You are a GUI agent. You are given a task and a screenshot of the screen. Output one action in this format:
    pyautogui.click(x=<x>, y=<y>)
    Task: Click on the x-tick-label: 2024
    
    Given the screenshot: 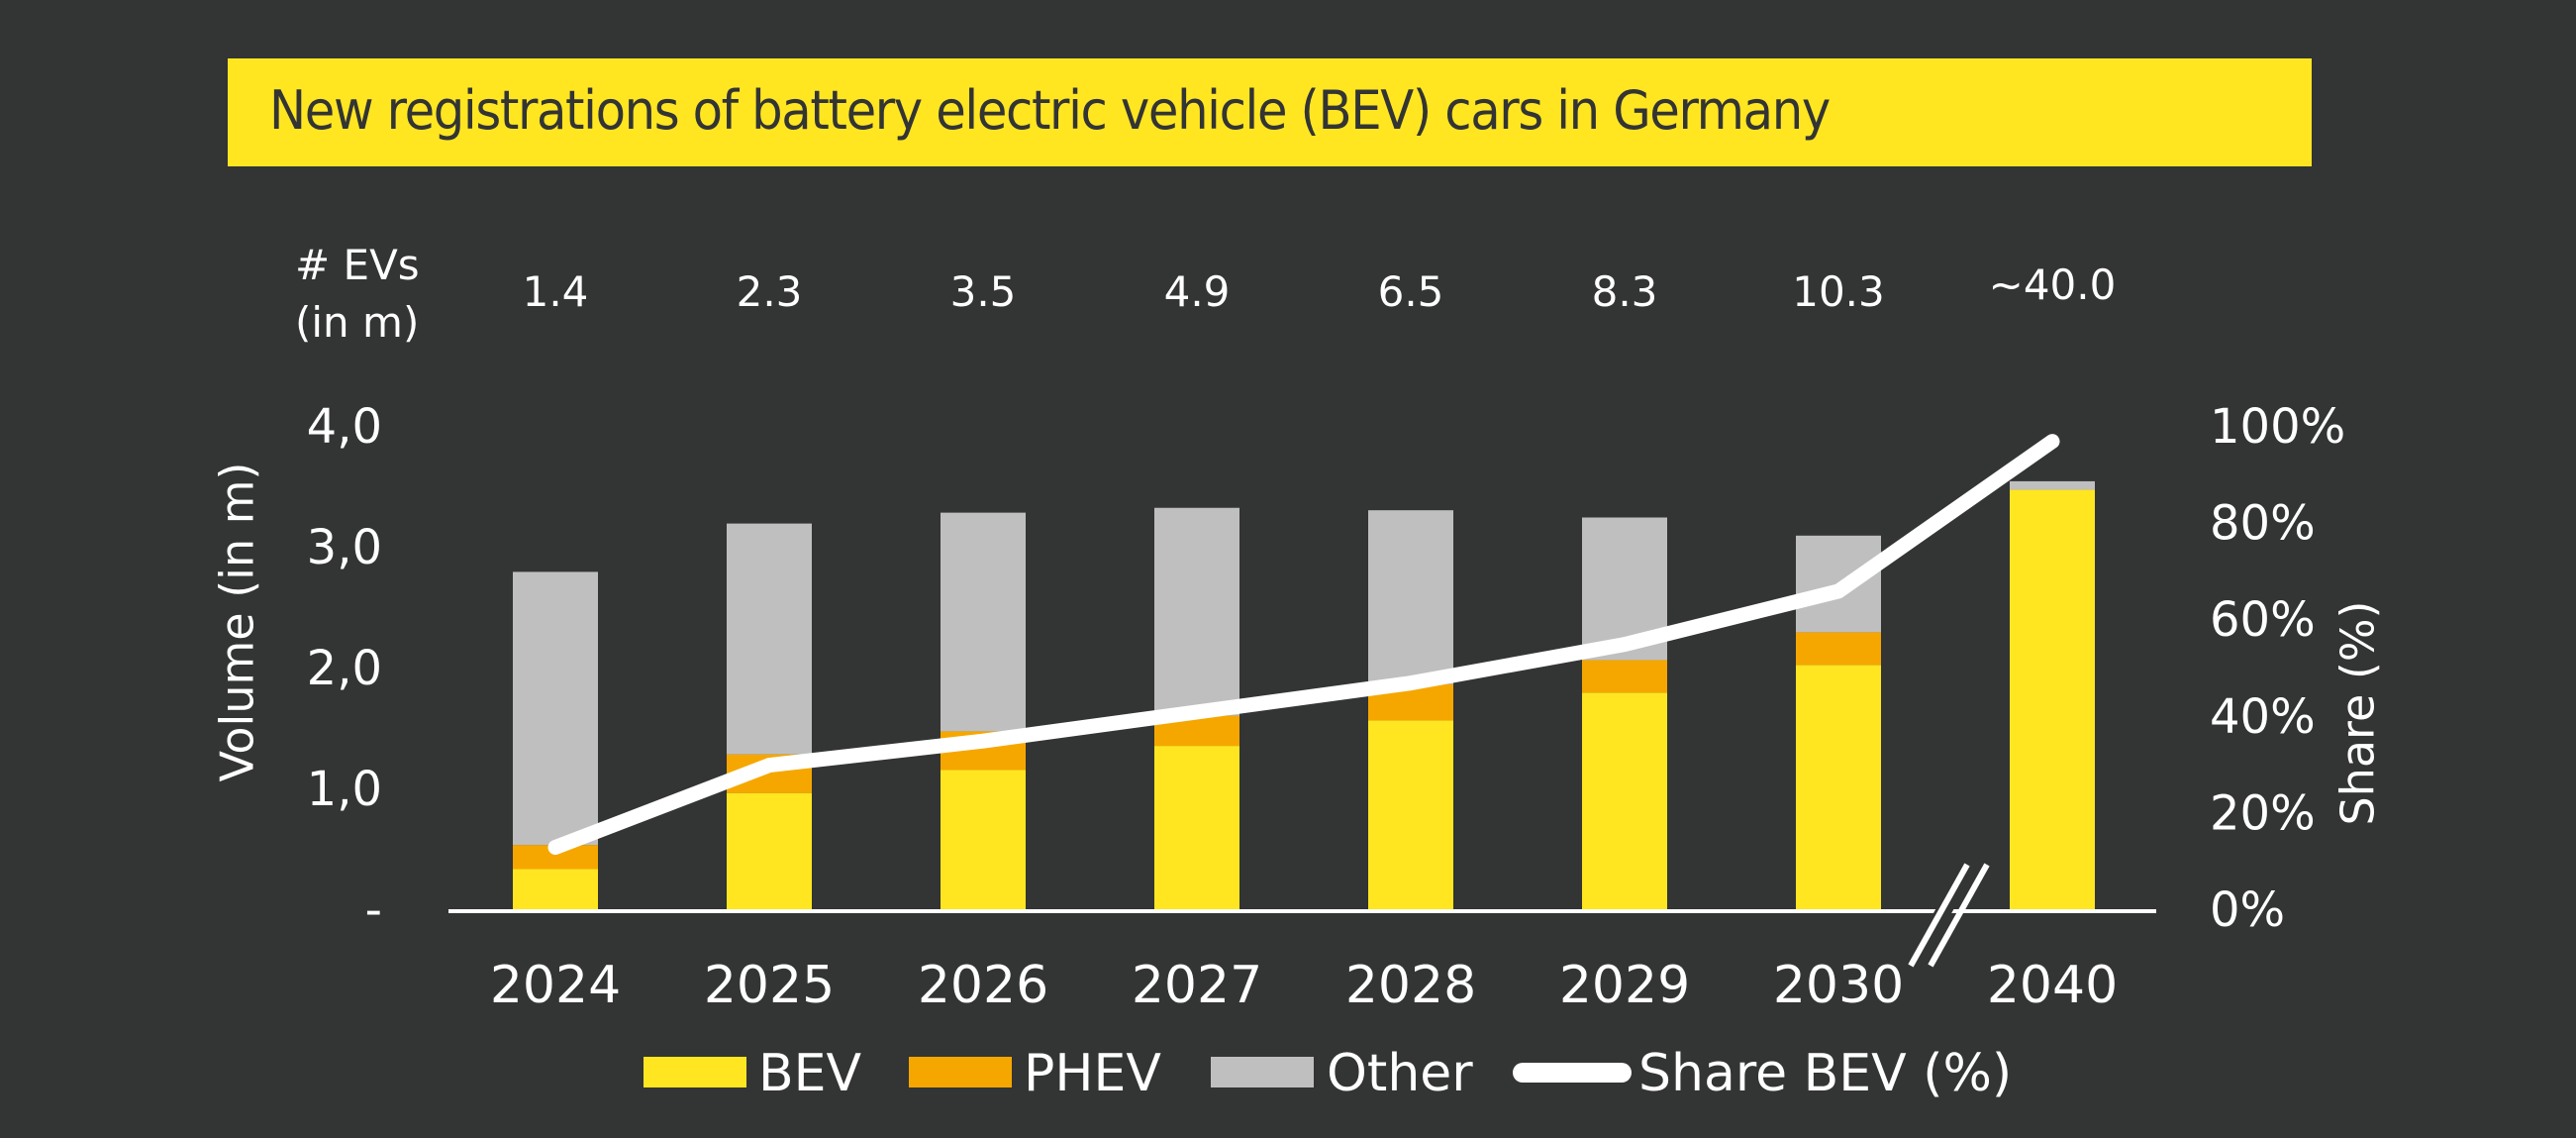 What is the action you would take?
    pyautogui.click(x=556, y=986)
    